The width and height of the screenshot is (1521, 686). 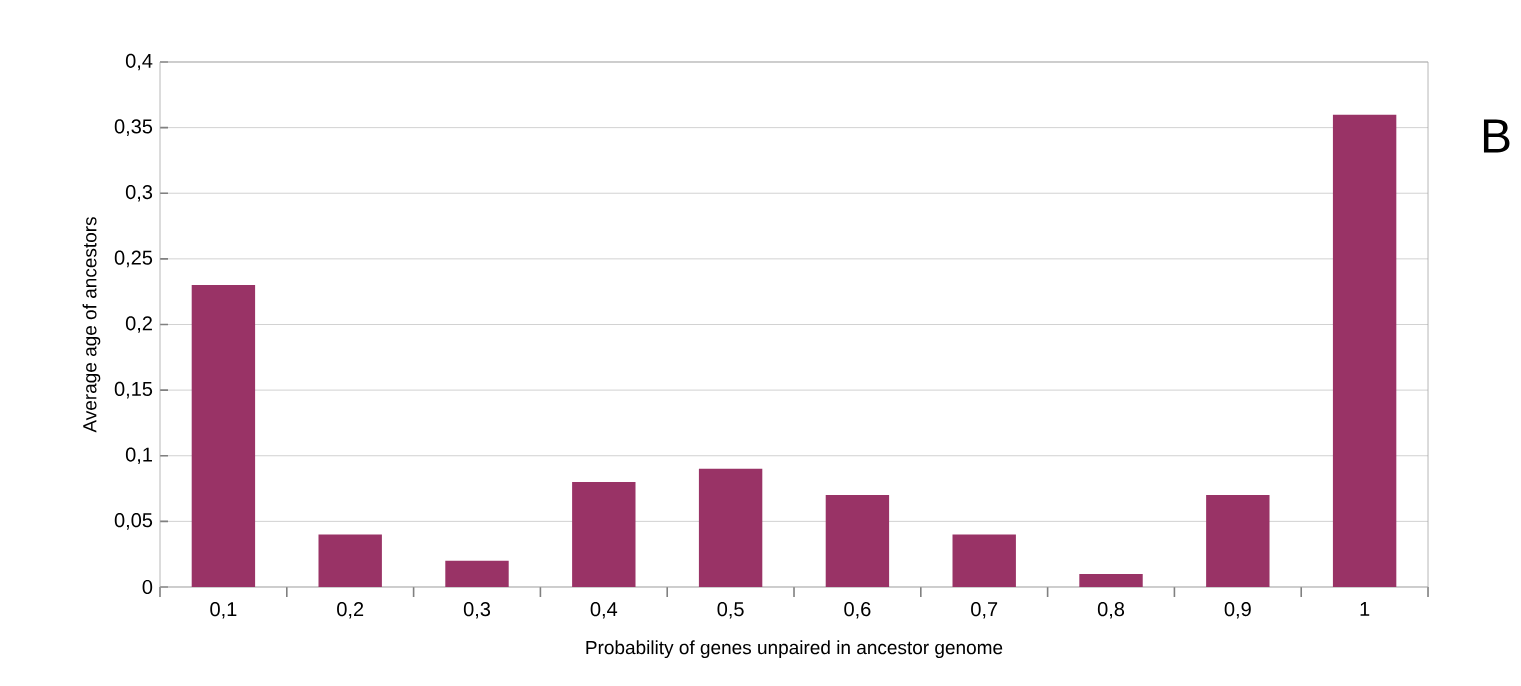 What do you see at coordinates (138, 324) in the screenshot?
I see `y-tick-label: 0,2` at bounding box center [138, 324].